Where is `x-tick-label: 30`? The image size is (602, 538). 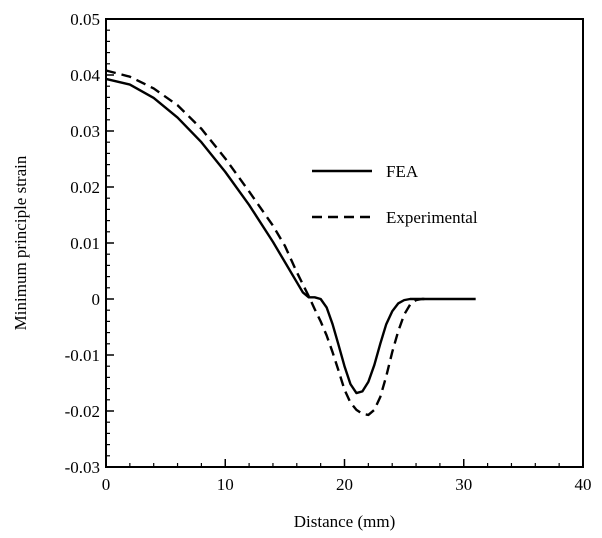
x-tick-label: 30 is located at coordinates (463, 484).